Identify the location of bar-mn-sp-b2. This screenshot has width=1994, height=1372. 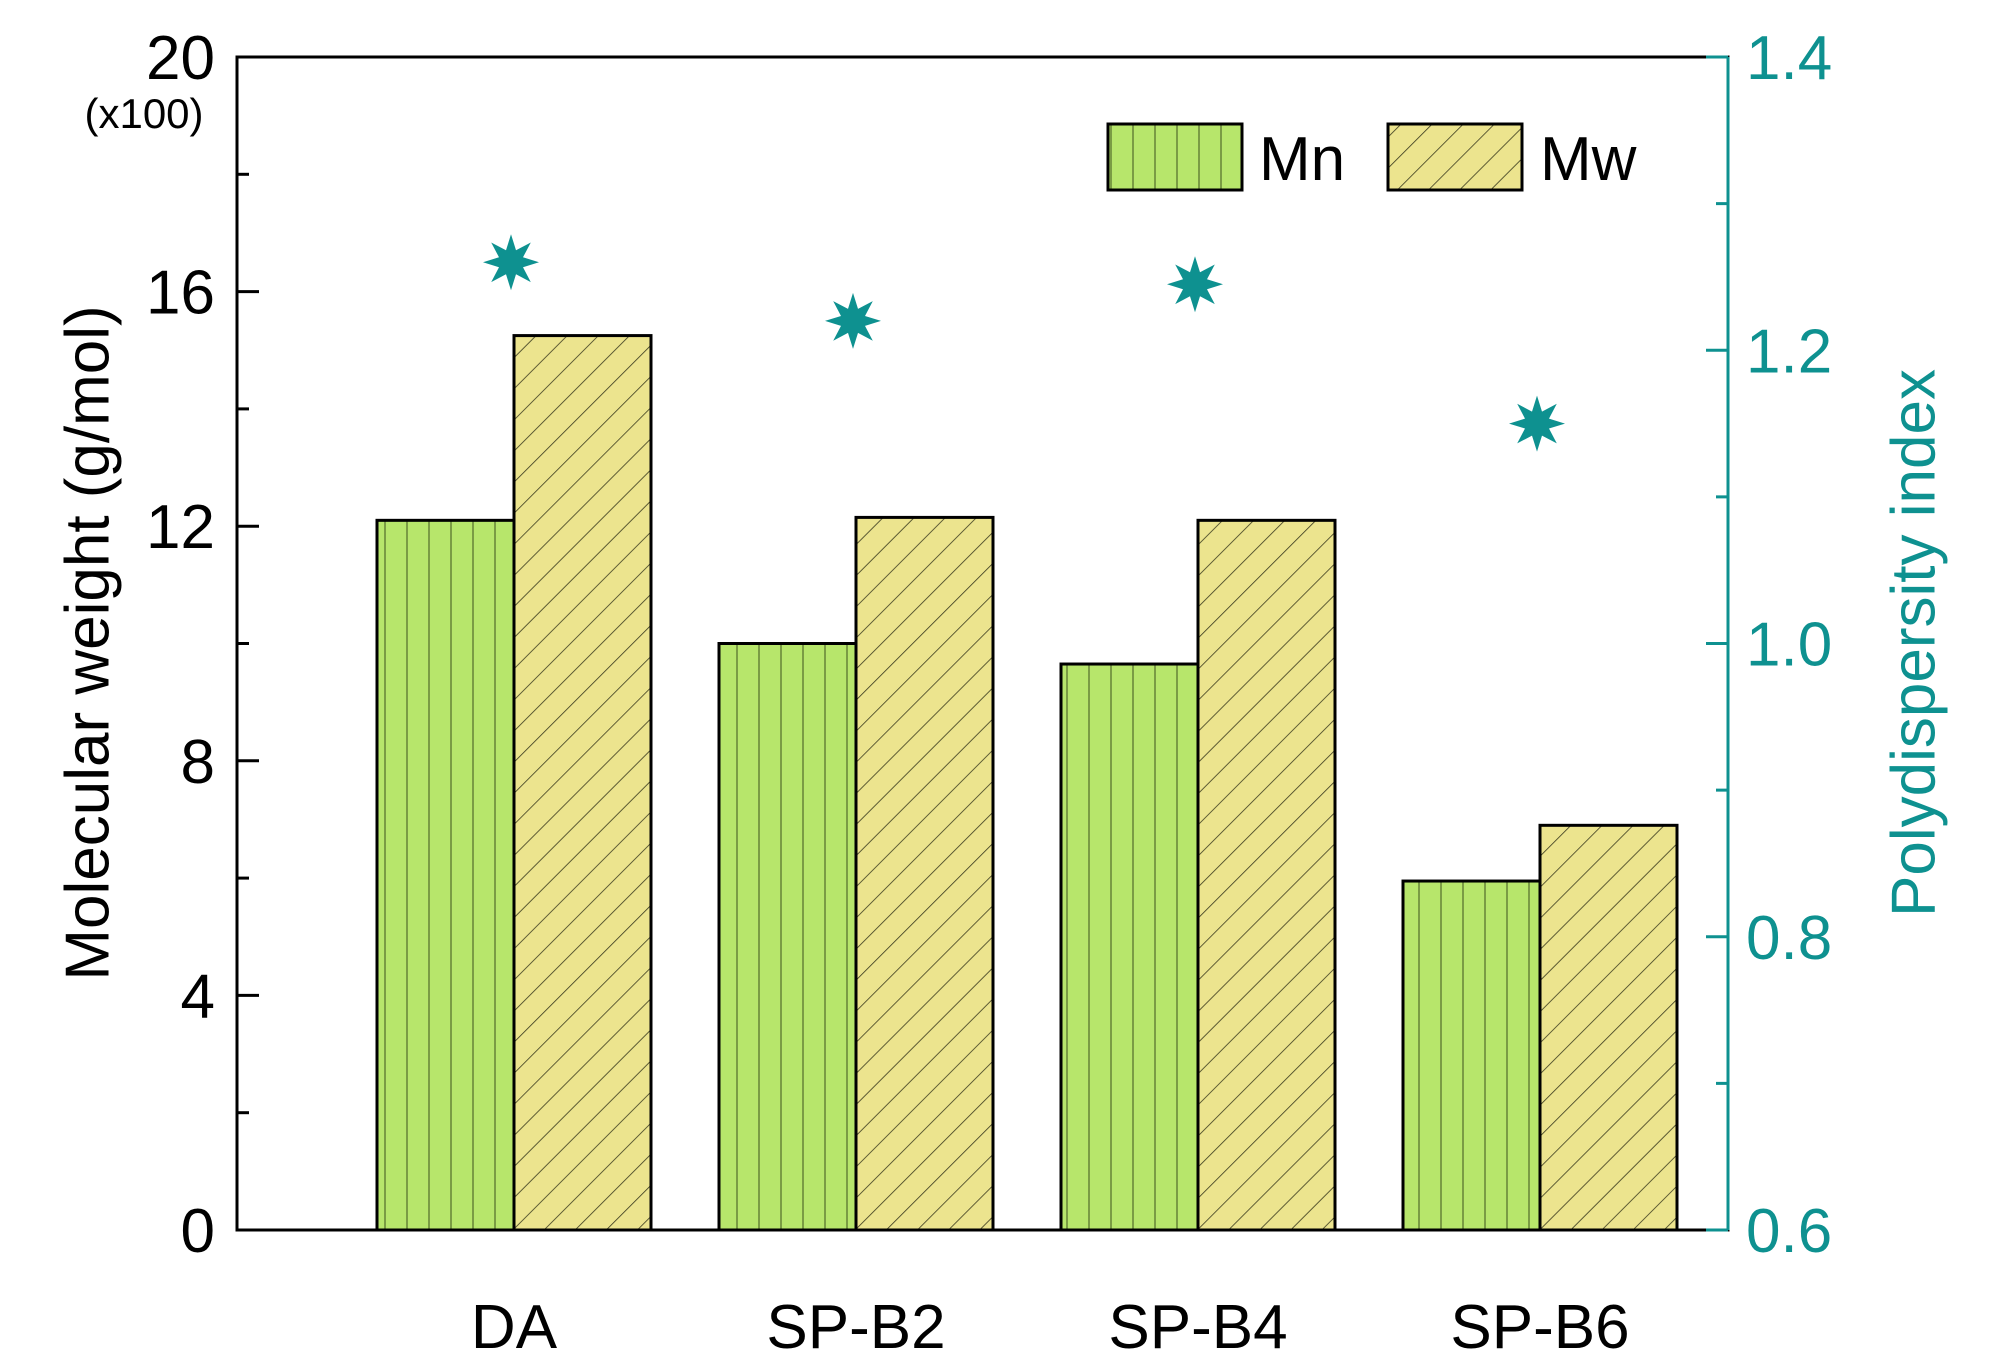
(787, 937).